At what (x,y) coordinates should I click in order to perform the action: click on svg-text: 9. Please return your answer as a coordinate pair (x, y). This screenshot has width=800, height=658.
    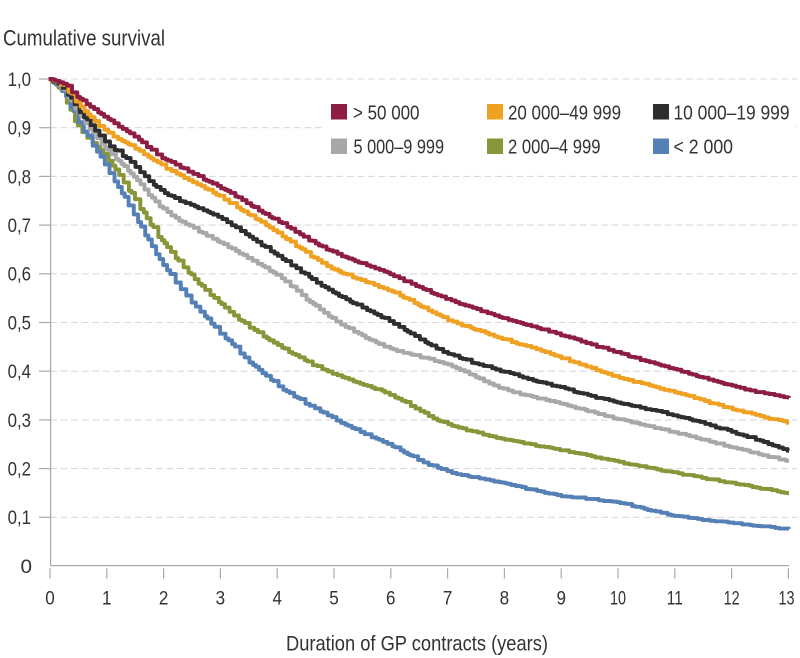
    Looking at the image, I should click on (561, 599).